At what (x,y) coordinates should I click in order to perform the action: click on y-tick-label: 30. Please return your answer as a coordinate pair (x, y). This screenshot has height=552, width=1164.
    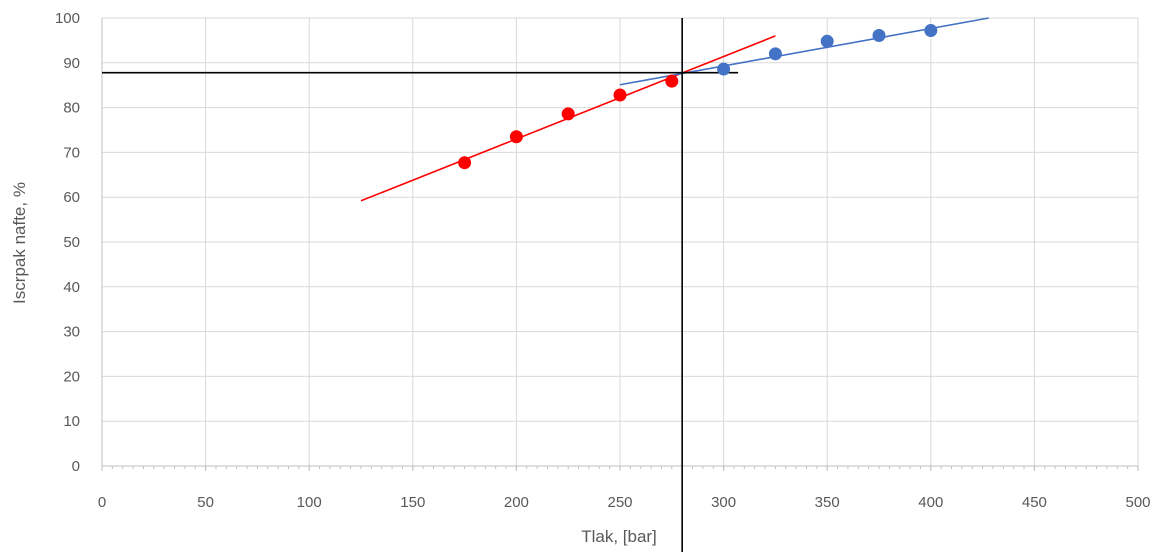
    Looking at the image, I should click on (71, 332).